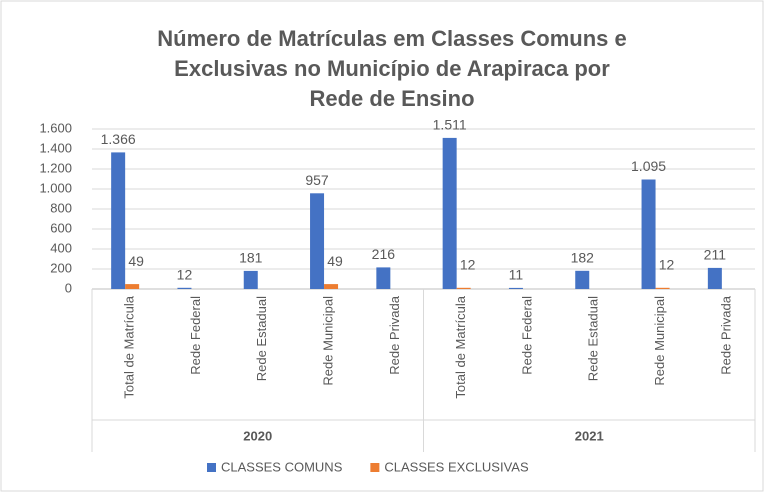 The height and width of the screenshot is (493, 765). I want to click on legend-label: CLASSES COMUNS, so click(282, 466).